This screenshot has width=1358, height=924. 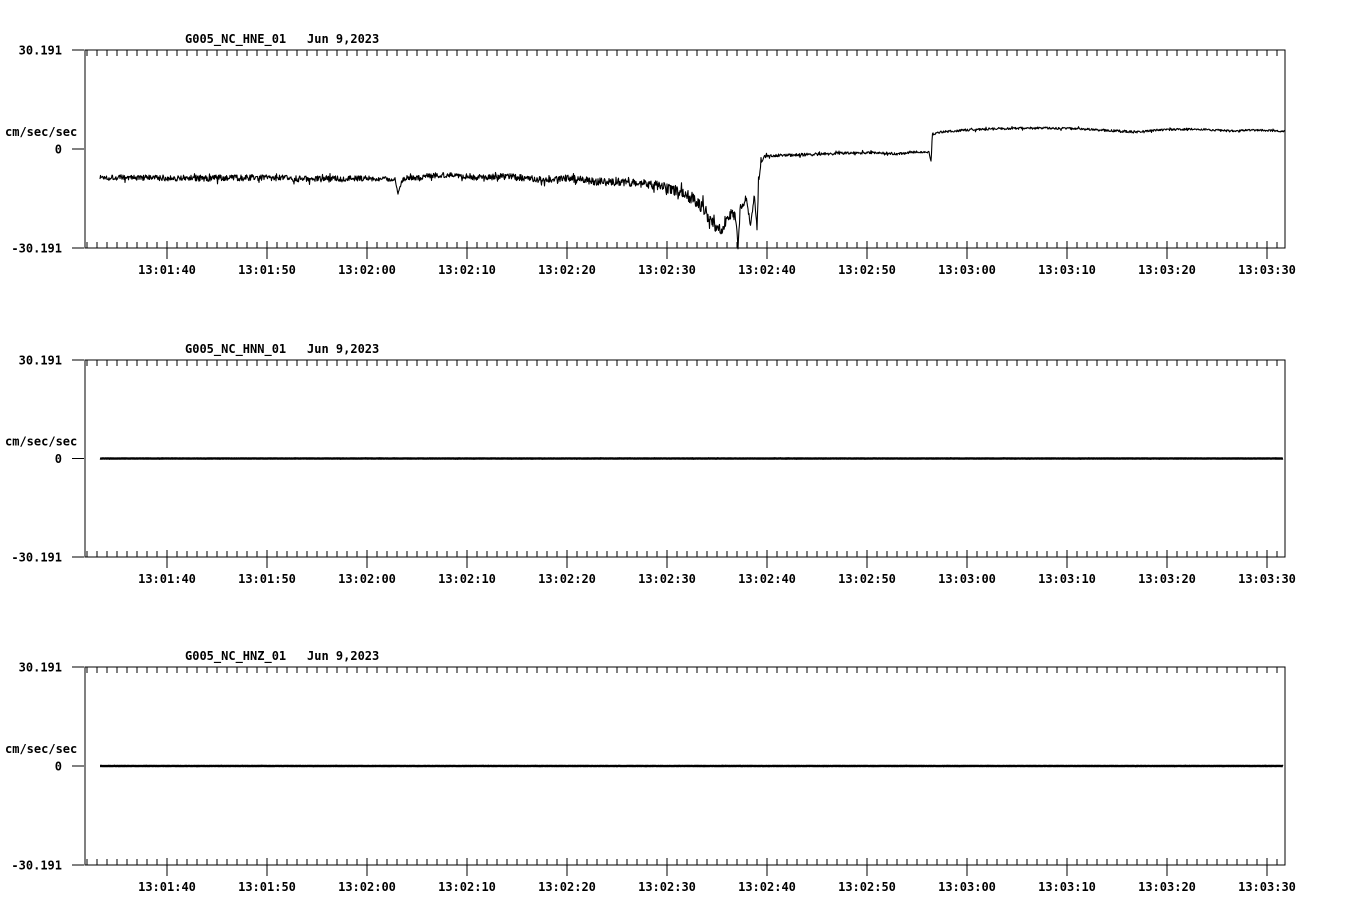 What do you see at coordinates (235, 39) in the screenshot?
I see `panel-title: G005_NC_HNE_01` at bounding box center [235, 39].